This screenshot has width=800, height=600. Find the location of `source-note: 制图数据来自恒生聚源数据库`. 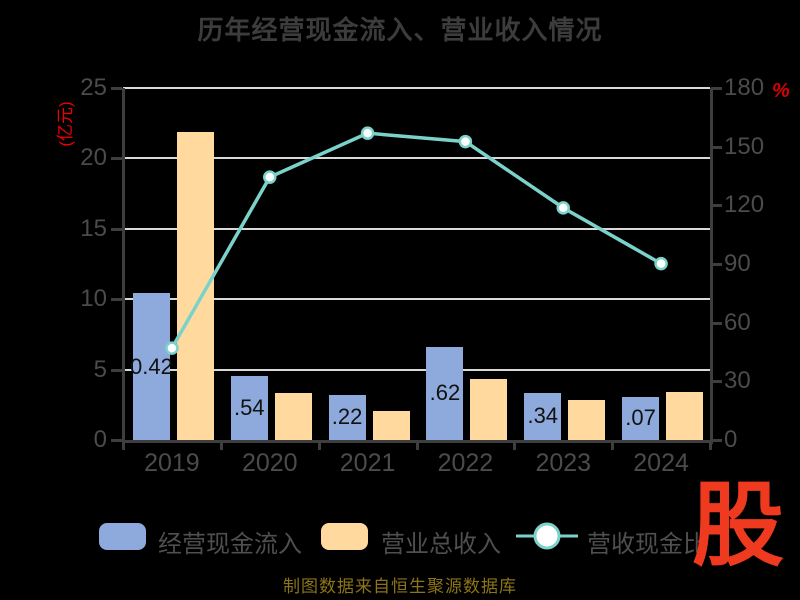

source-note: 制图数据来自恒生聚源数据库 is located at coordinates (400, 586).